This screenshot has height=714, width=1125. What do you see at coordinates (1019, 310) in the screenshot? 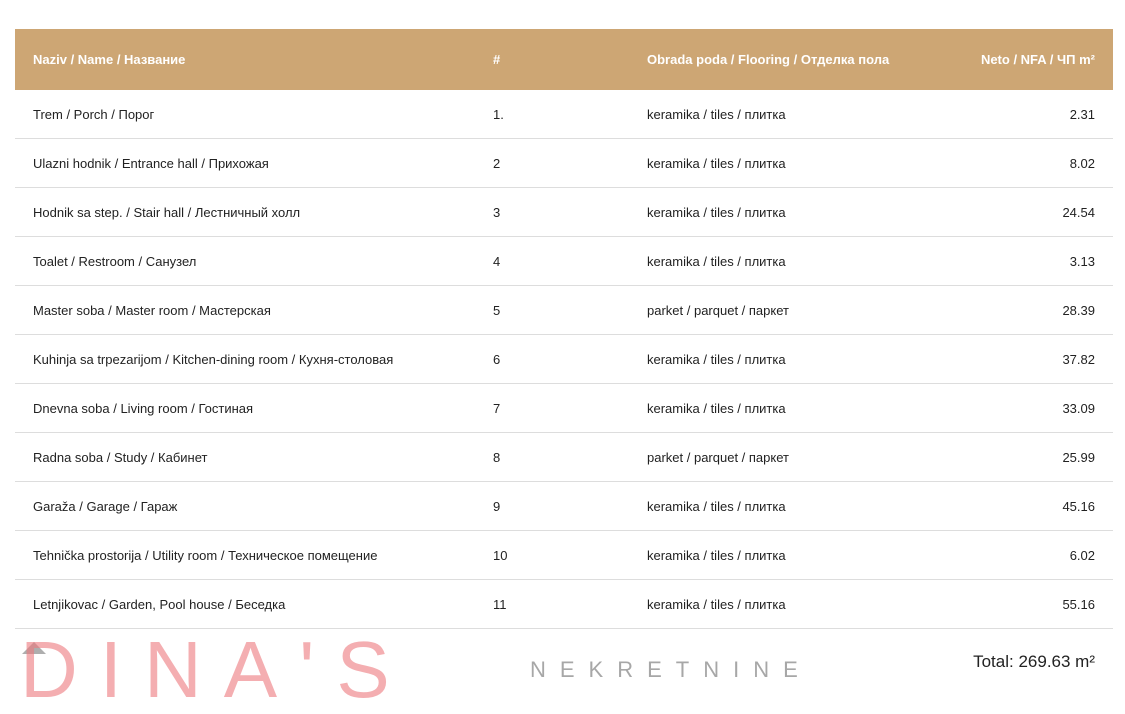
I see `cell-area: 28.39` at bounding box center [1019, 310].